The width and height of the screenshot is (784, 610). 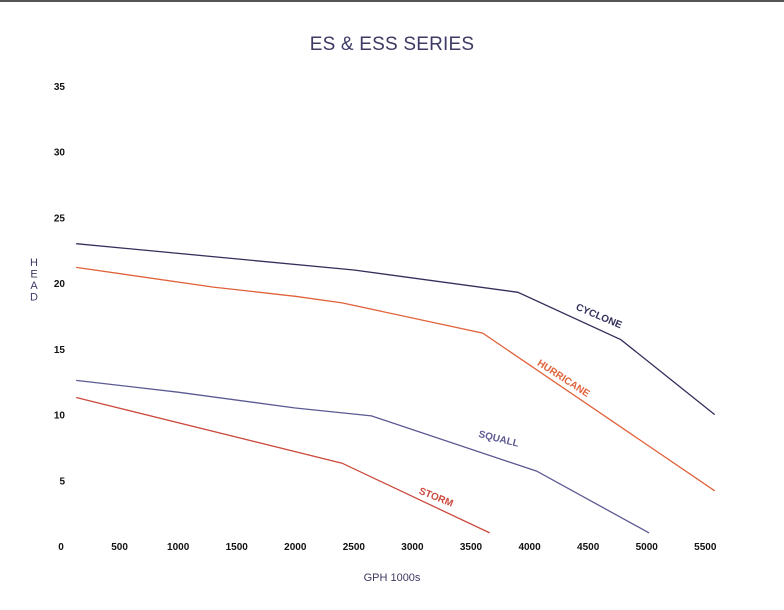 What do you see at coordinates (60, 350) in the screenshot?
I see `y-tick-label: 15` at bounding box center [60, 350].